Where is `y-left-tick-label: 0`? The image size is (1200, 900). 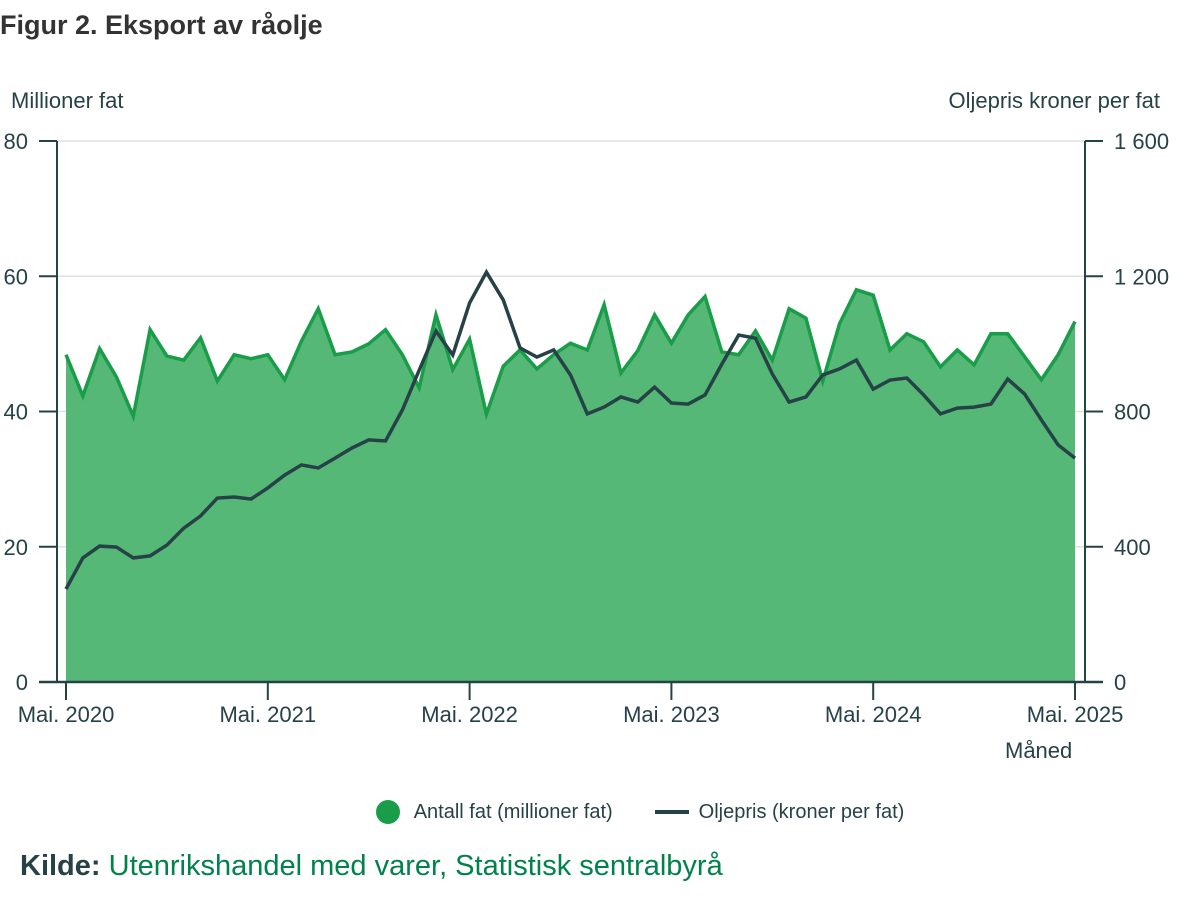 y-left-tick-label: 0 is located at coordinates (22, 682).